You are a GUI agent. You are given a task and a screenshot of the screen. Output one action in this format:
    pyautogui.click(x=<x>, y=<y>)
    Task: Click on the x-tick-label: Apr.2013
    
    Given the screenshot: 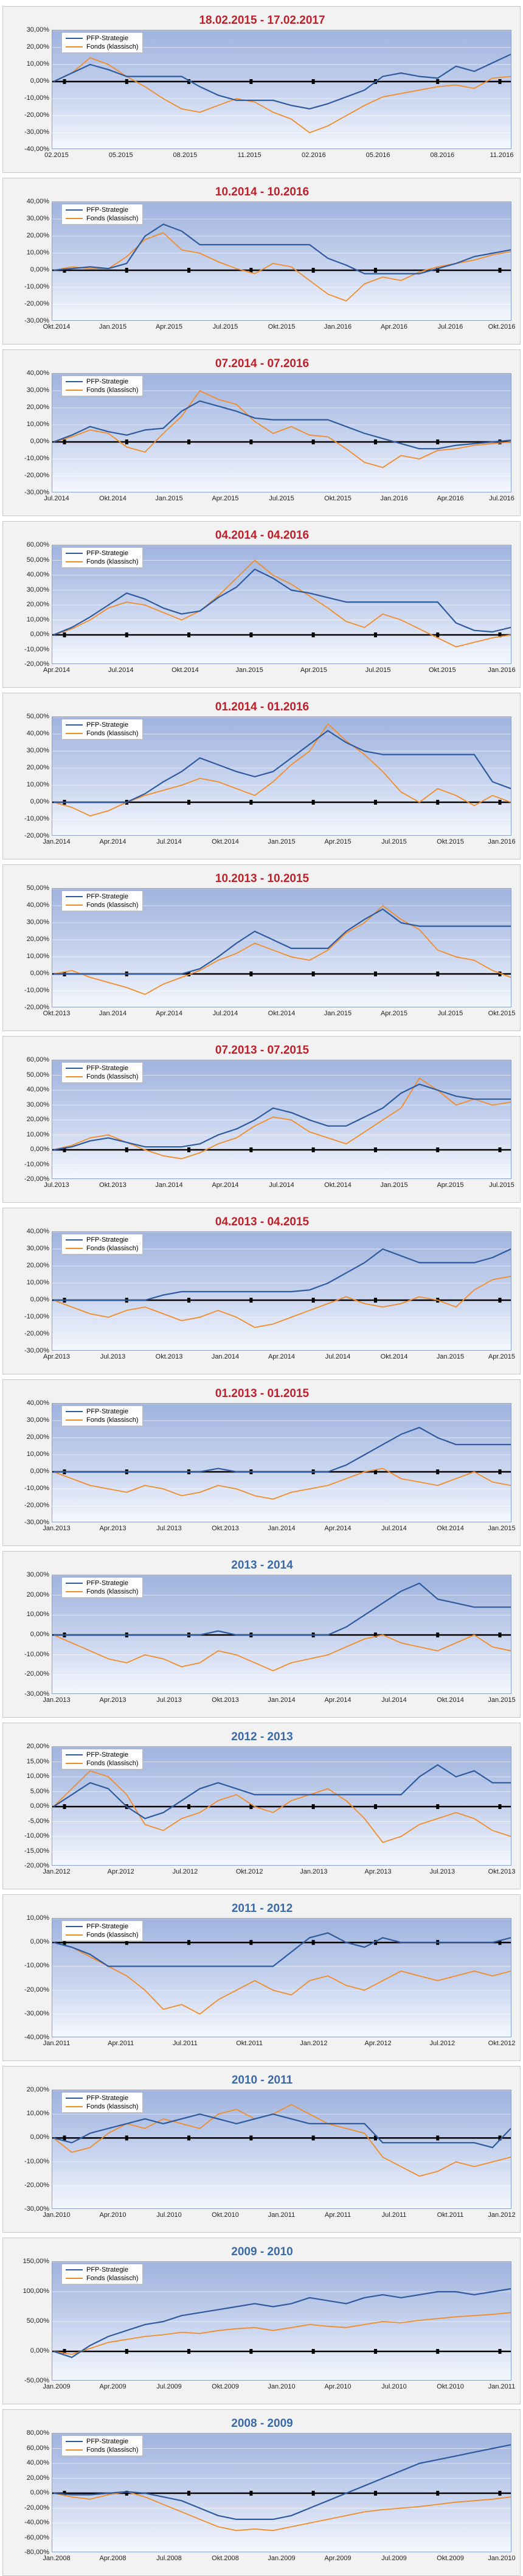 What is the action you would take?
    pyautogui.click(x=57, y=1356)
    